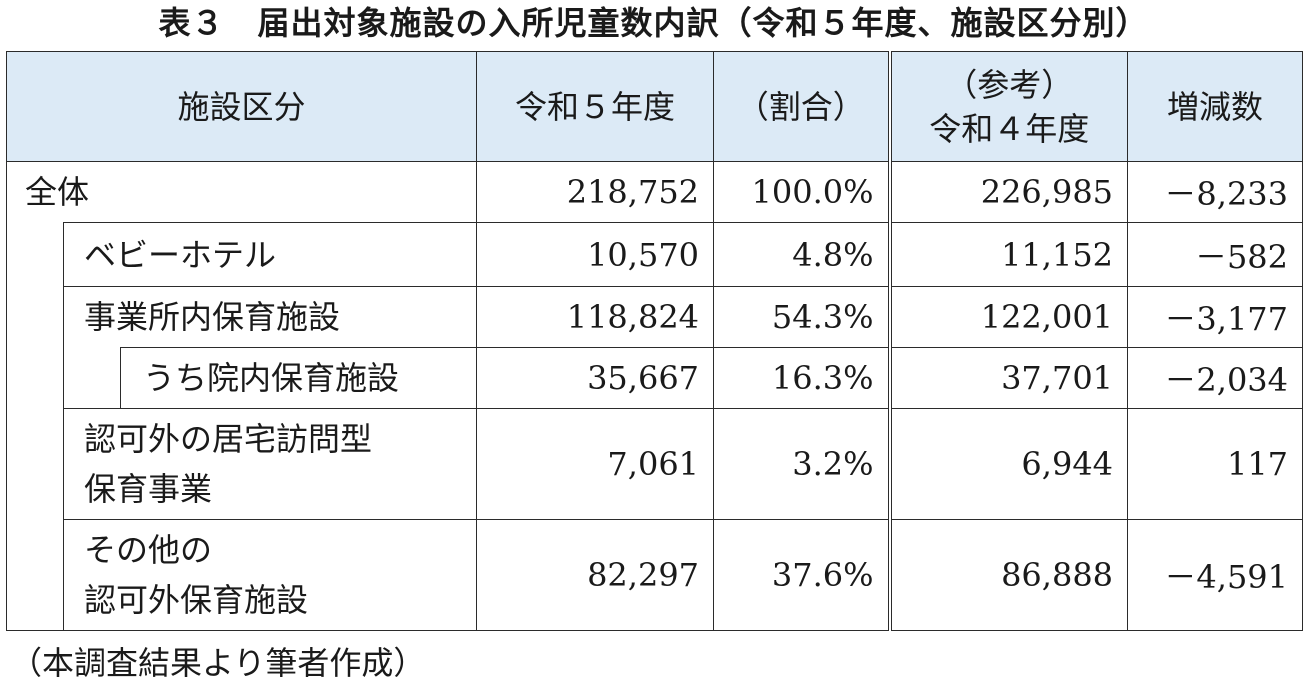 This screenshot has width=1307, height=690. What do you see at coordinates (802, 317) in the screenshot?
I see `cell-share: 54.3%` at bounding box center [802, 317].